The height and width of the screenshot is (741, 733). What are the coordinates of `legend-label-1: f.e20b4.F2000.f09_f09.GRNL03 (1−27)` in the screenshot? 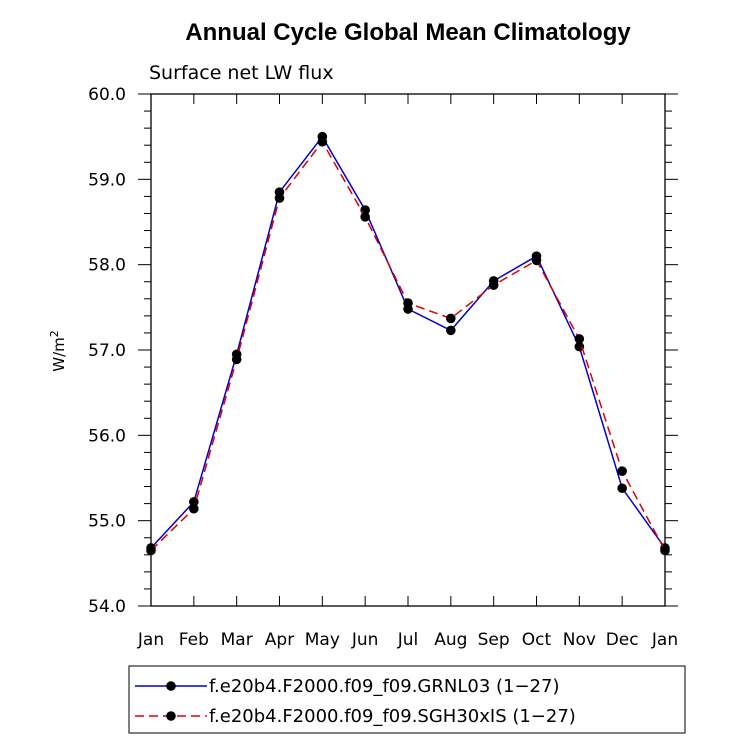 It's located at (384, 686).